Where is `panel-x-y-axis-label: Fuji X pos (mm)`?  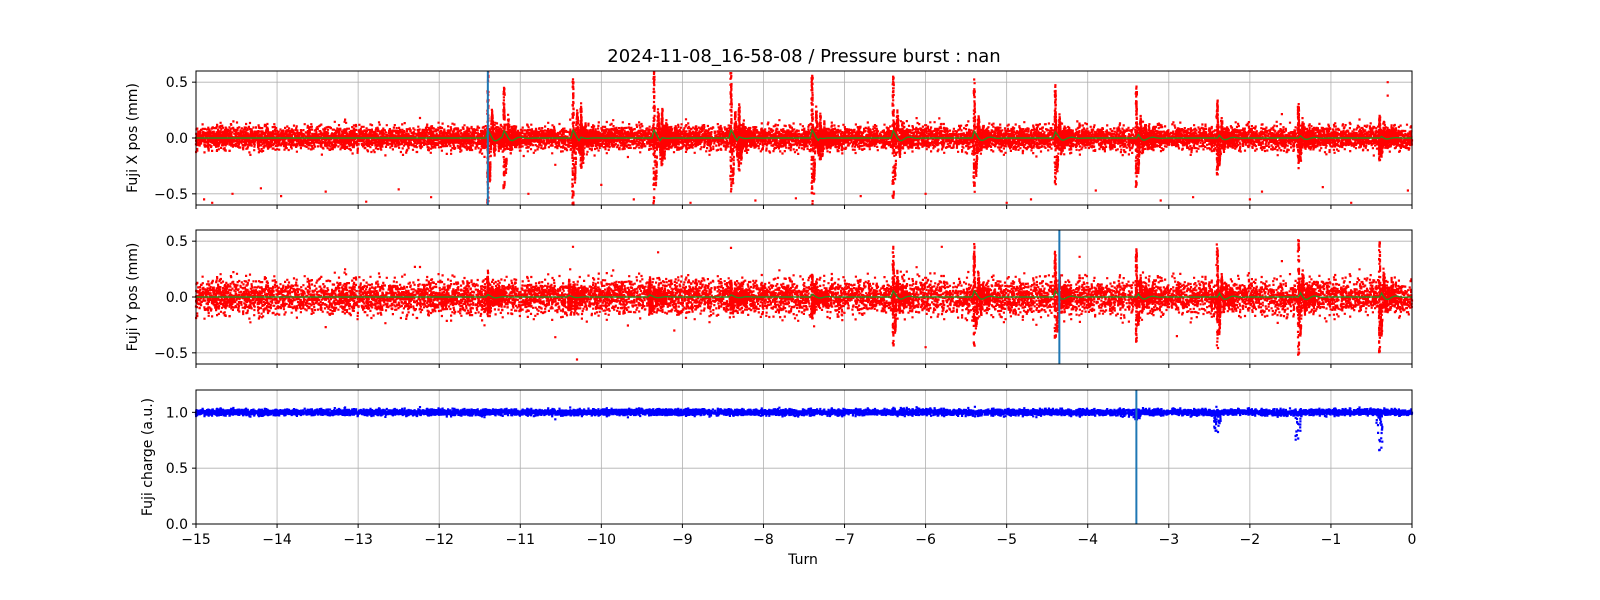 panel-x-y-axis-label: Fuji X pos (mm) is located at coordinates (133, 138).